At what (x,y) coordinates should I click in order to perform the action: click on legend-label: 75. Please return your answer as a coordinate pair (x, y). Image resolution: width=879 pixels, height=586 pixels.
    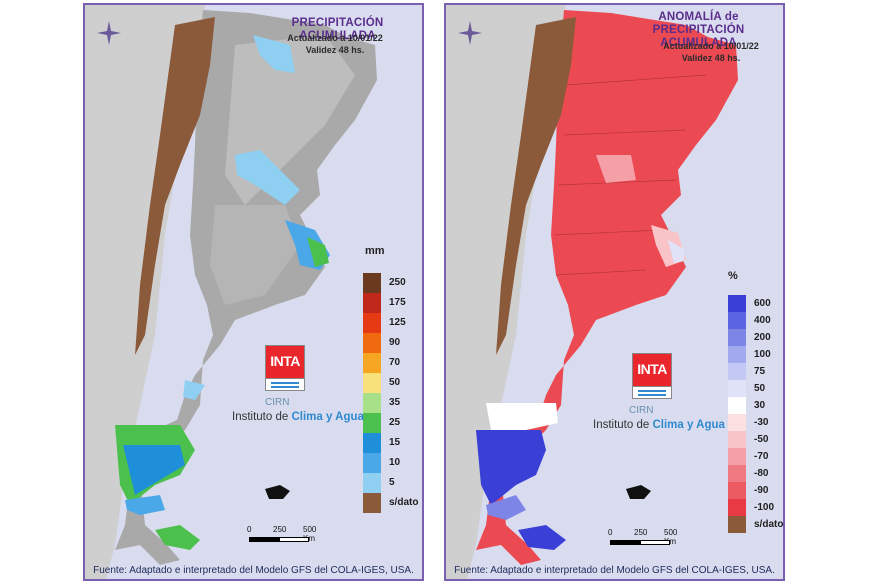
    Looking at the image, I should click on (760, 371).